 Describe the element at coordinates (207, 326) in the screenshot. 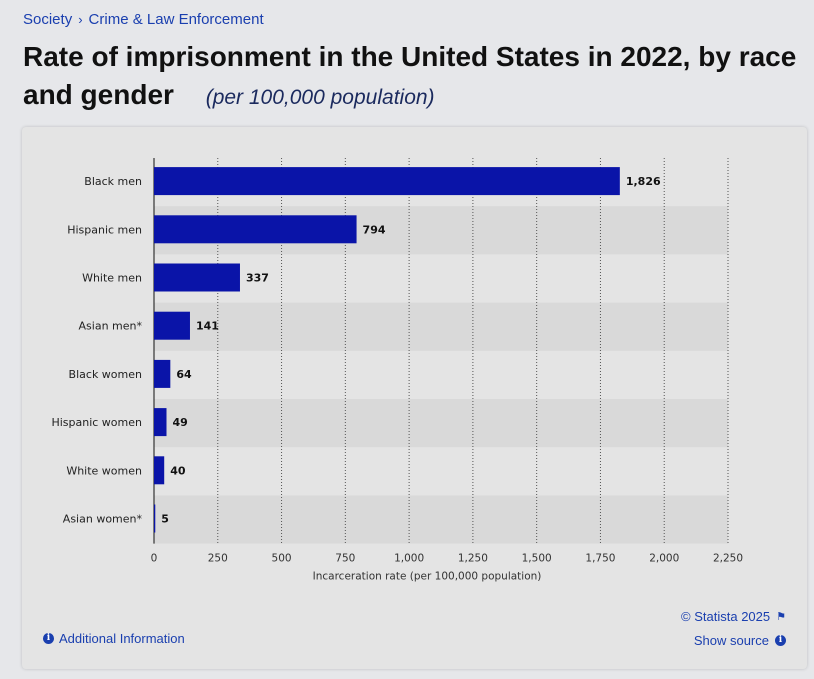

I see `value-label: 141` at that location.